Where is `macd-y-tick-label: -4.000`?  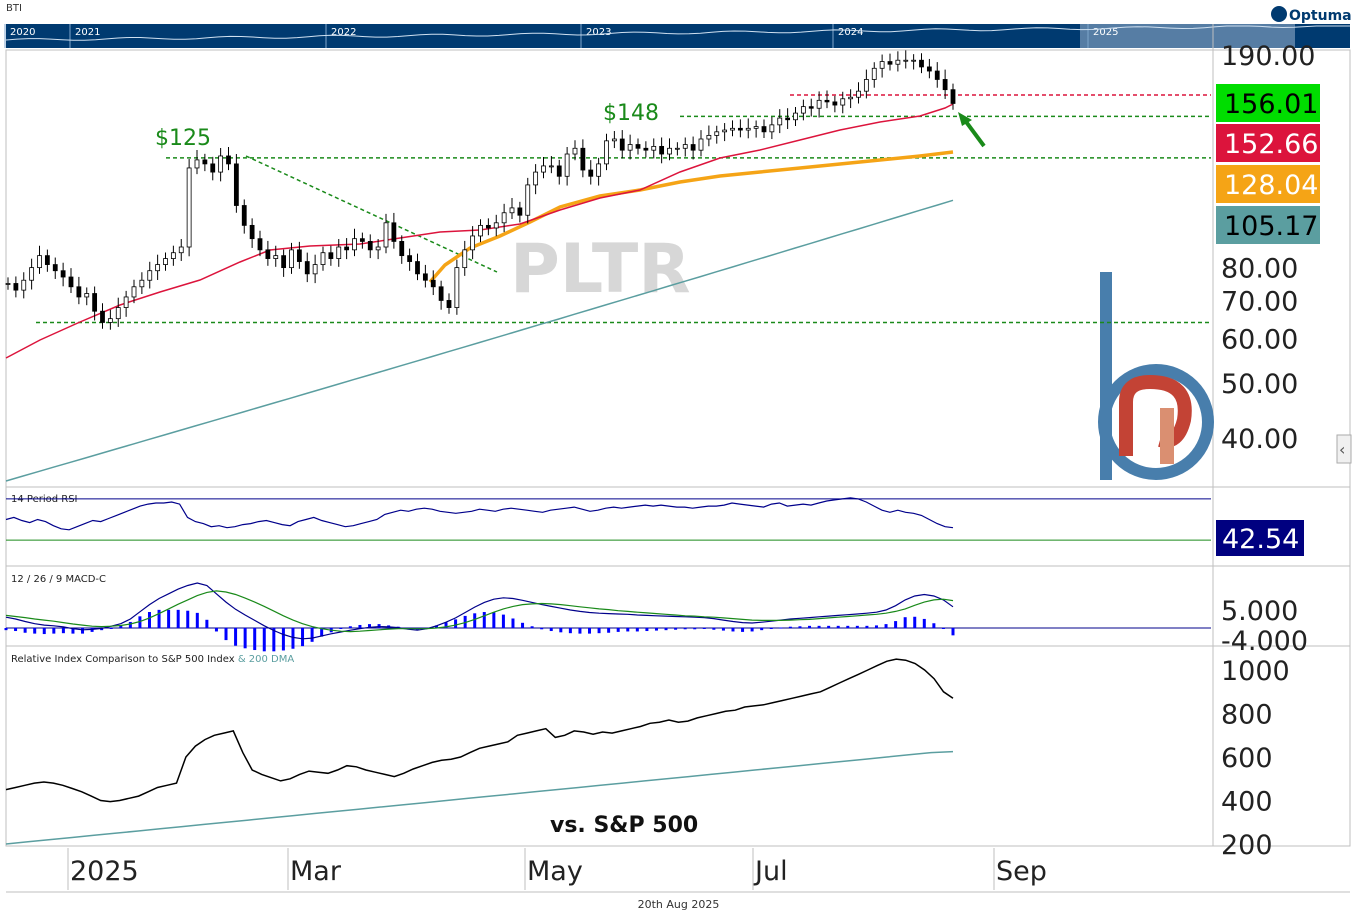
macd-y-tick-label: -4.000 is located at coordinates (1264, 641).